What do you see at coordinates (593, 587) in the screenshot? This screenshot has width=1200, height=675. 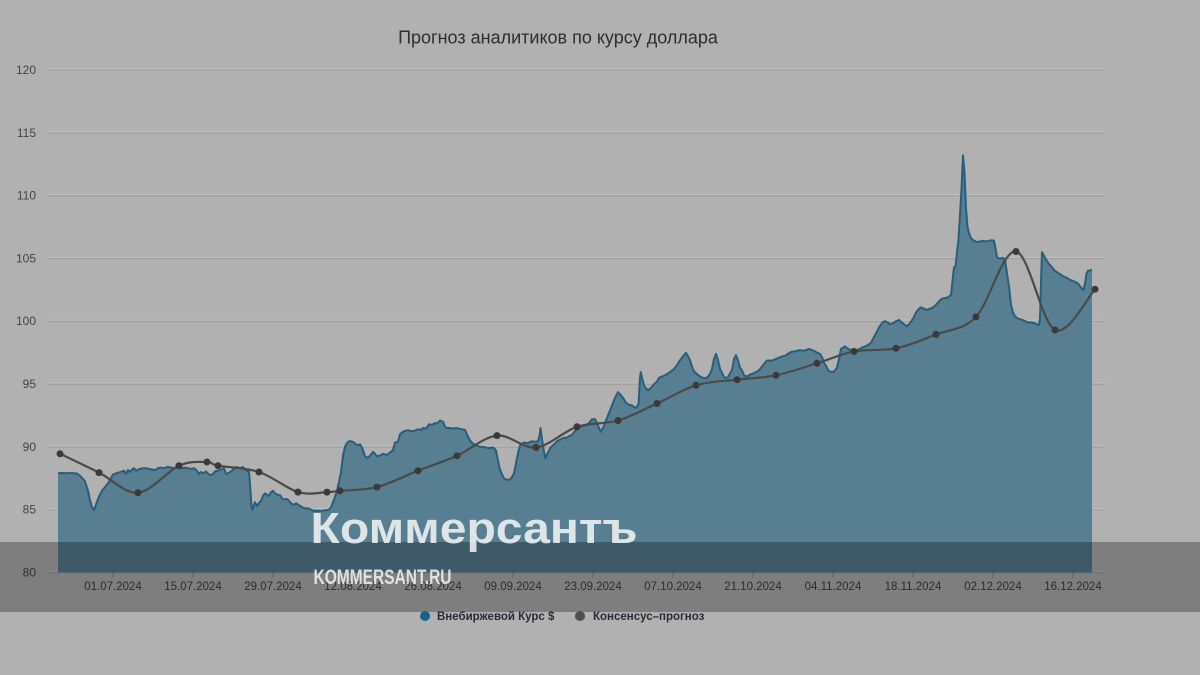 I see `svg-text: 23.09.2024` at bounding box center [593, 587].